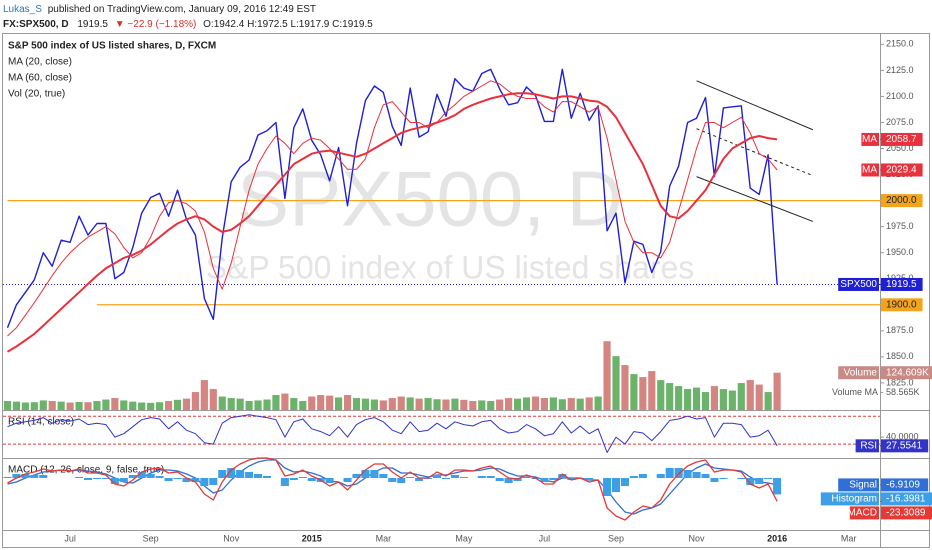  What do you see at coordinates (901, 200) in the screenshot?
I see `badge-value: 2000.0` at bounding box center [901, 200].